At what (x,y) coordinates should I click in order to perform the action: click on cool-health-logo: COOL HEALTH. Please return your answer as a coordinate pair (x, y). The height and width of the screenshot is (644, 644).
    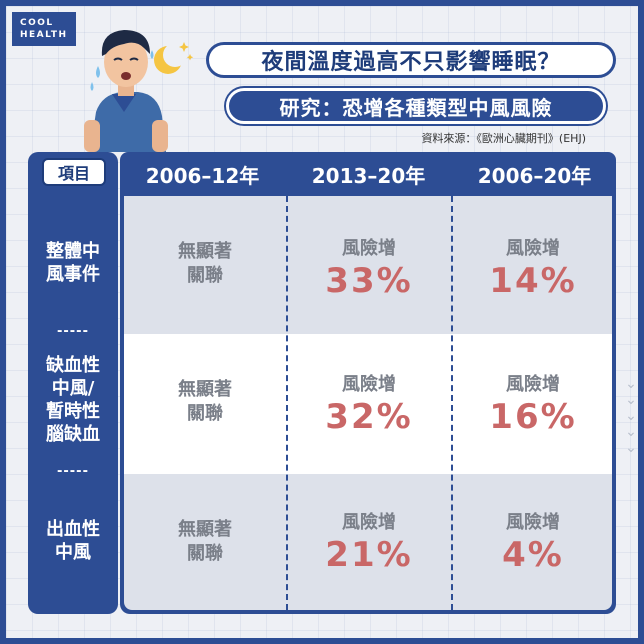
    Looking at the image, I should click on (44, 29).